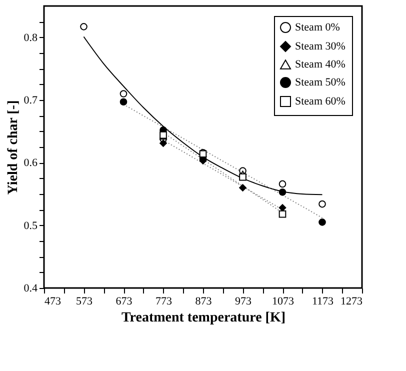 Image resolution: width=406 pixels, height=371 pixels. I want to click on legend-label: Steam 40%, so click(320, 64).